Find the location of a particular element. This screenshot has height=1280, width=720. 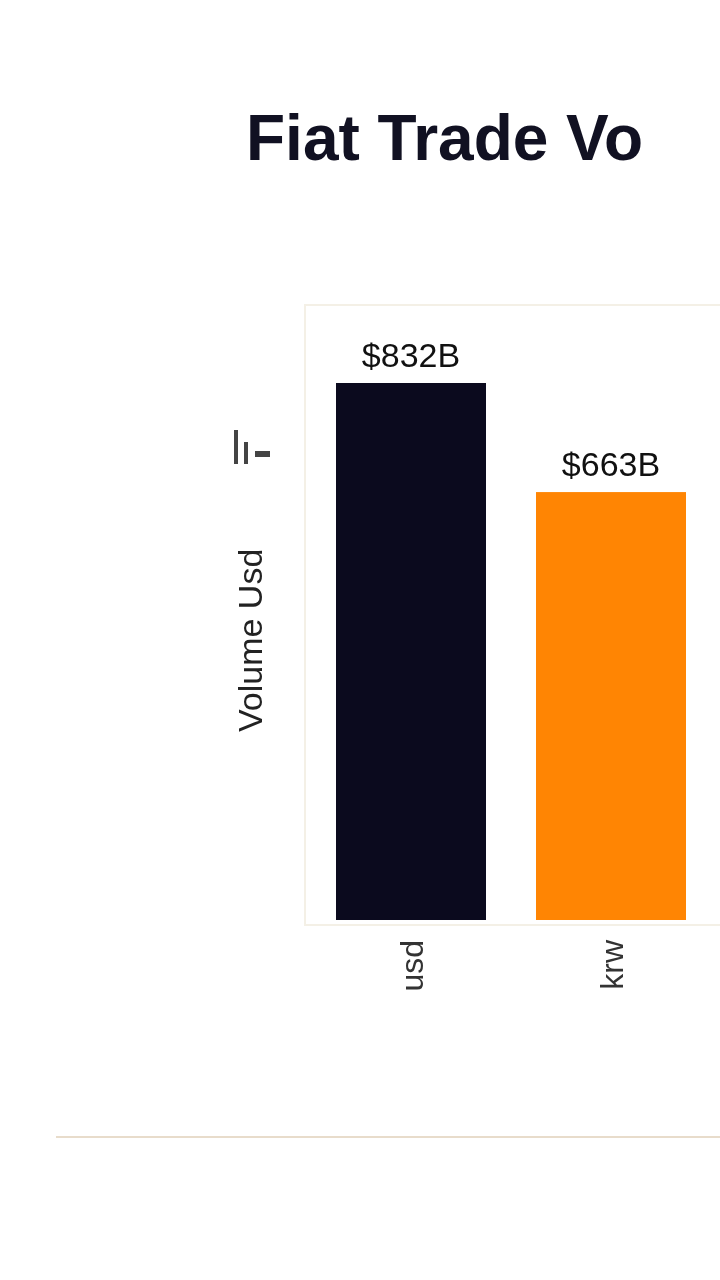

data-label: $663B is located at coordinates (611, 464).